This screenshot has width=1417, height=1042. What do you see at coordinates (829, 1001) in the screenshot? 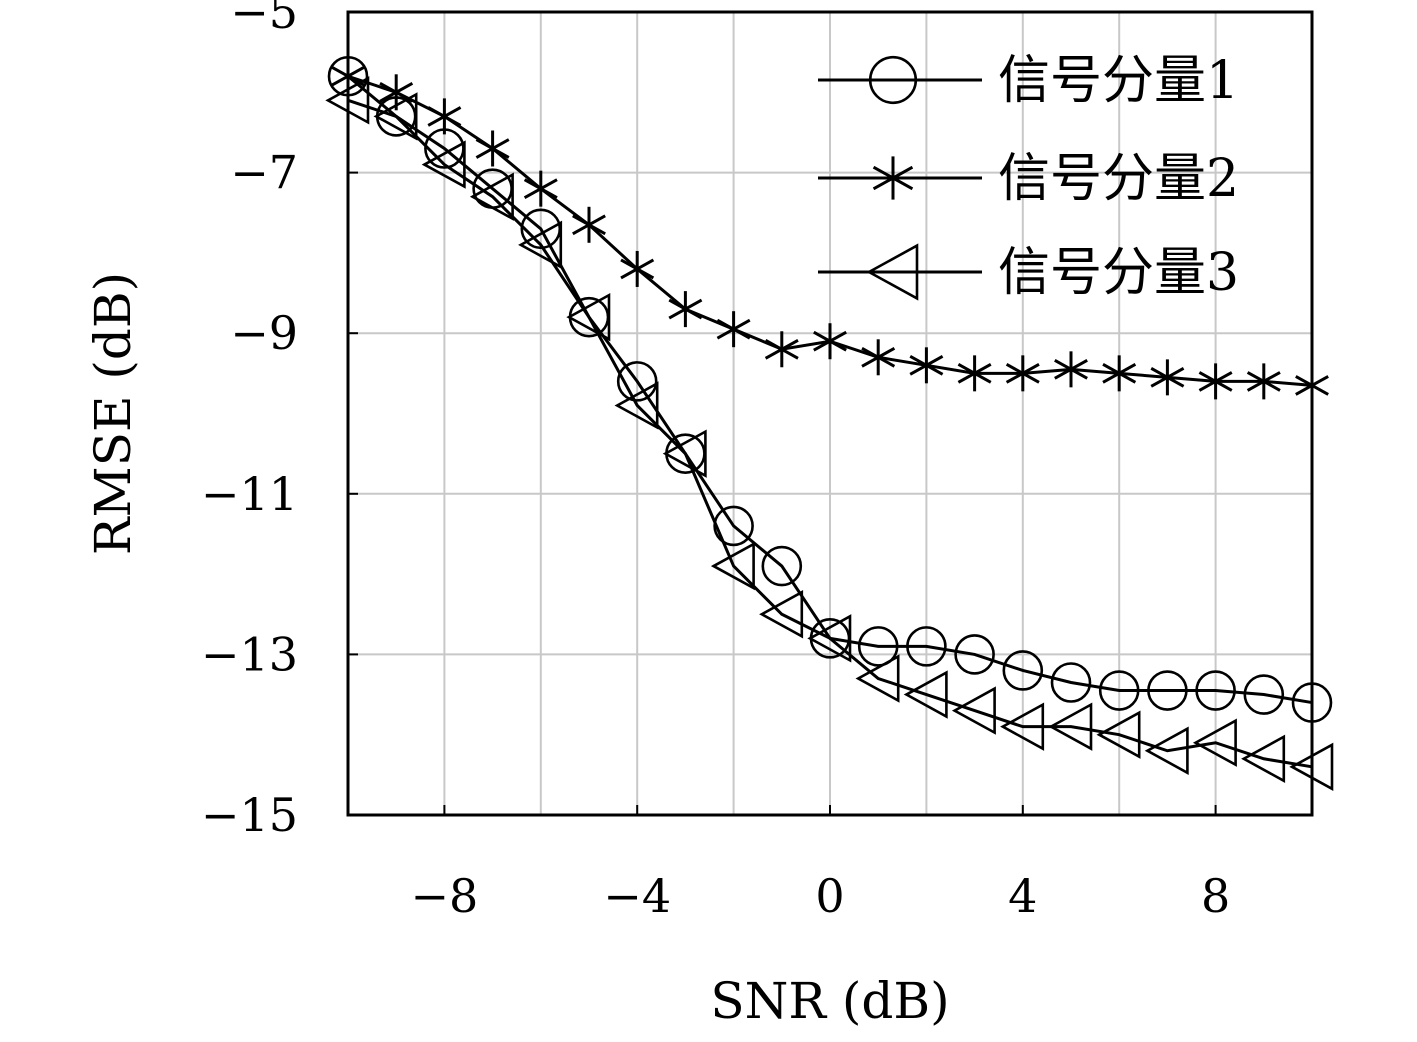
I see `x-axis-label: SNR (dB)` at bounding box center [829, 1001].